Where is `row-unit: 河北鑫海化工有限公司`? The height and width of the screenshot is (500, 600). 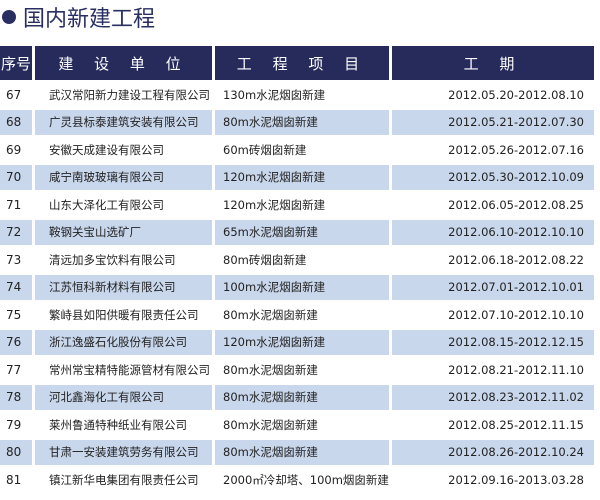
row-unit: 河北鑫海化工有限公司 is located at coordinates (123, 397).